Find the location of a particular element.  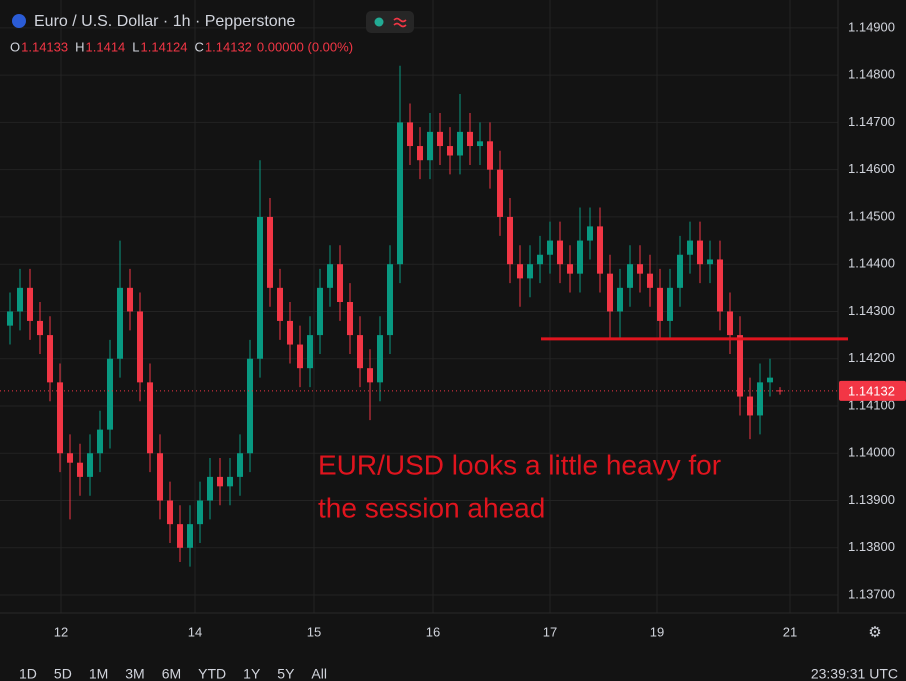

y-tick-label: 1.14200 is located at coordinates (871, 357).